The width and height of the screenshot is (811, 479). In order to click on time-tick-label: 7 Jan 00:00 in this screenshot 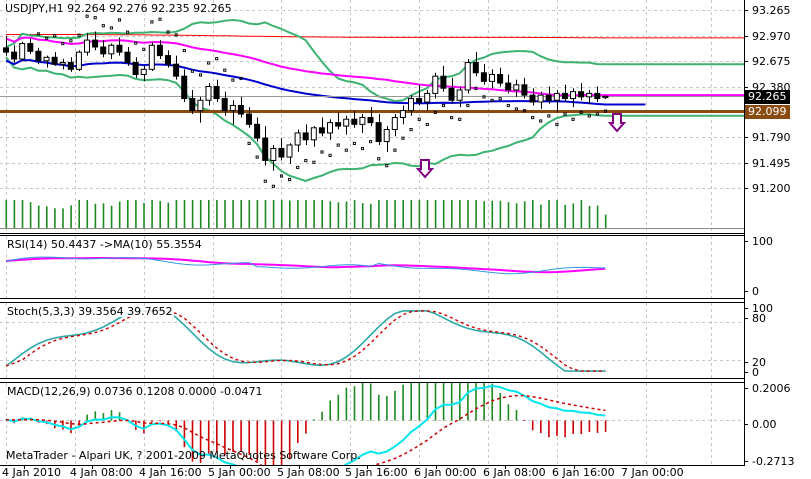, I will do `click(652, 472)`.